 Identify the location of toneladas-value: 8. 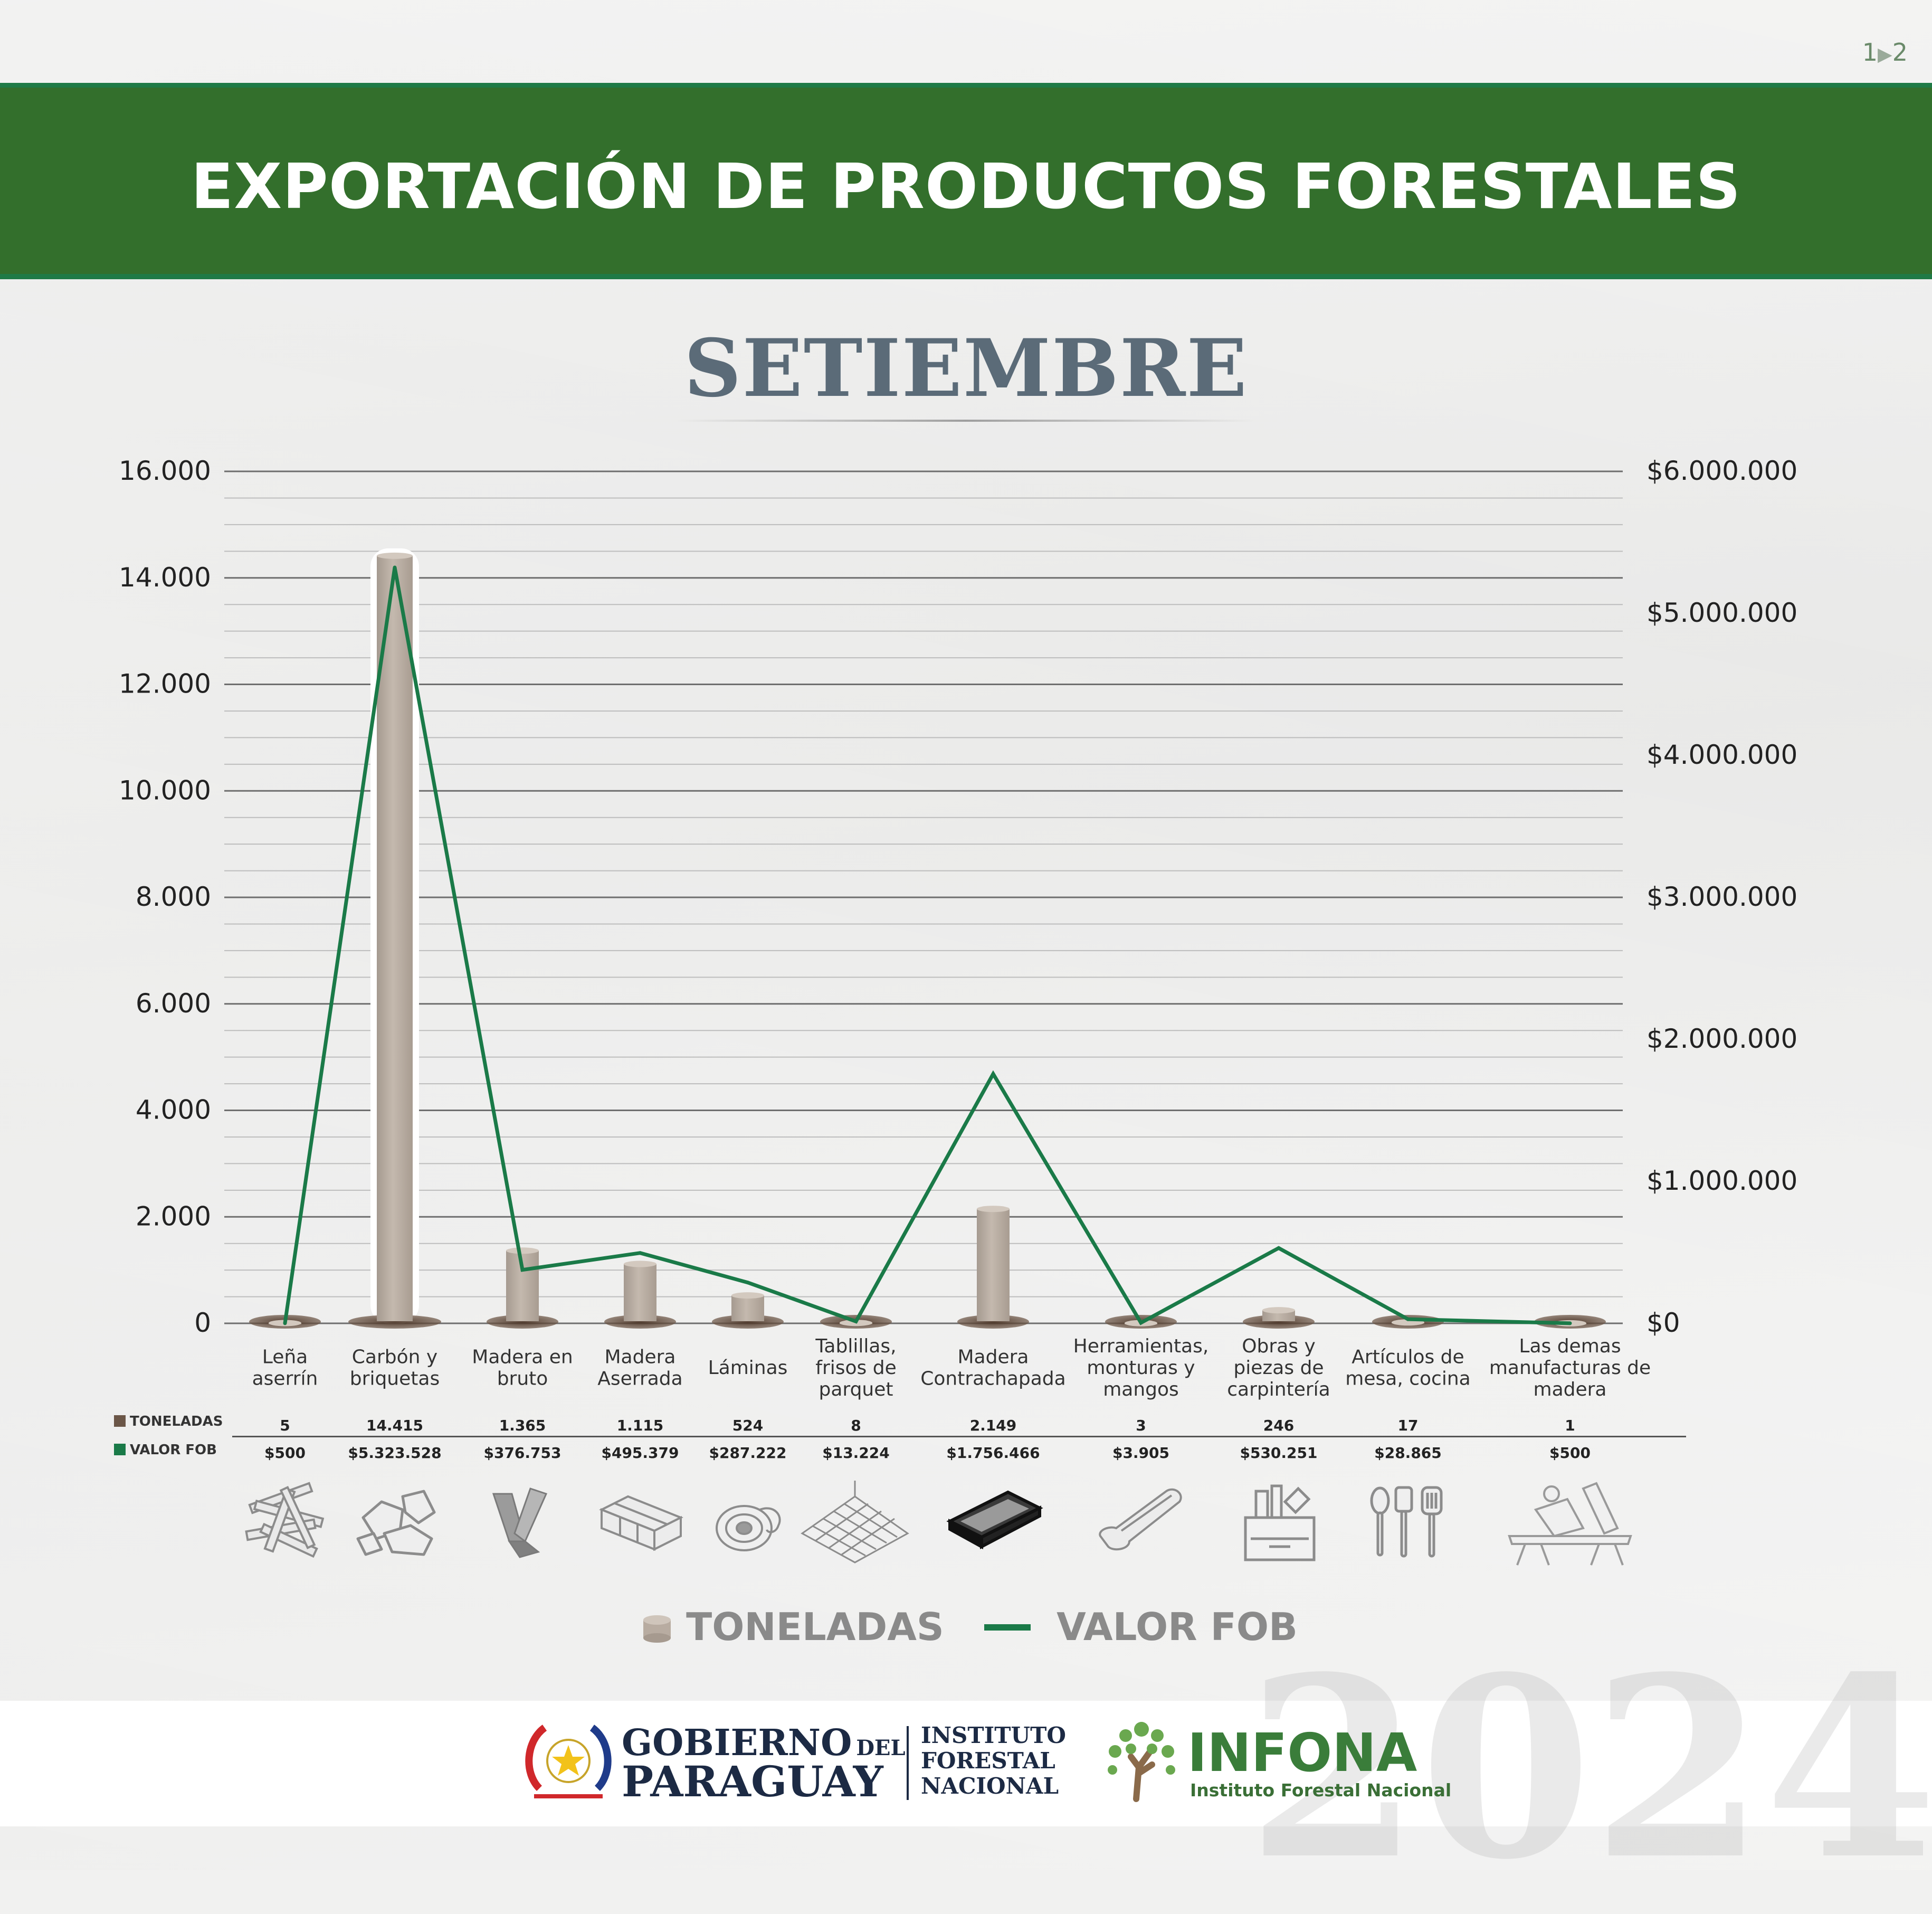
(856, 1425).